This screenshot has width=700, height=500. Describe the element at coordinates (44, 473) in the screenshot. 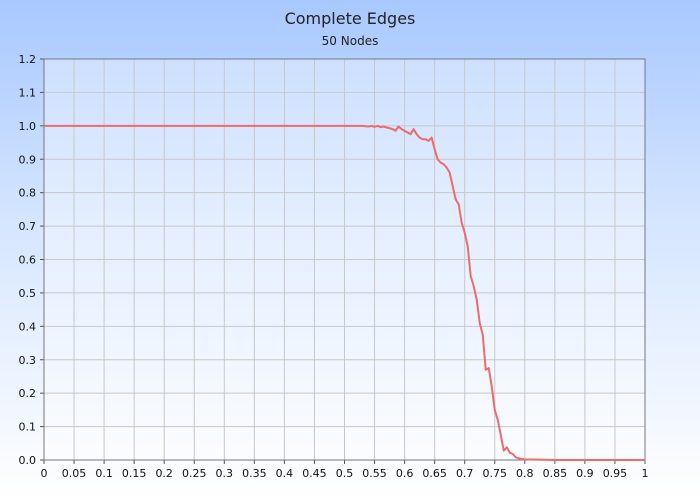

I see `x-tick-label: 0` at that location.